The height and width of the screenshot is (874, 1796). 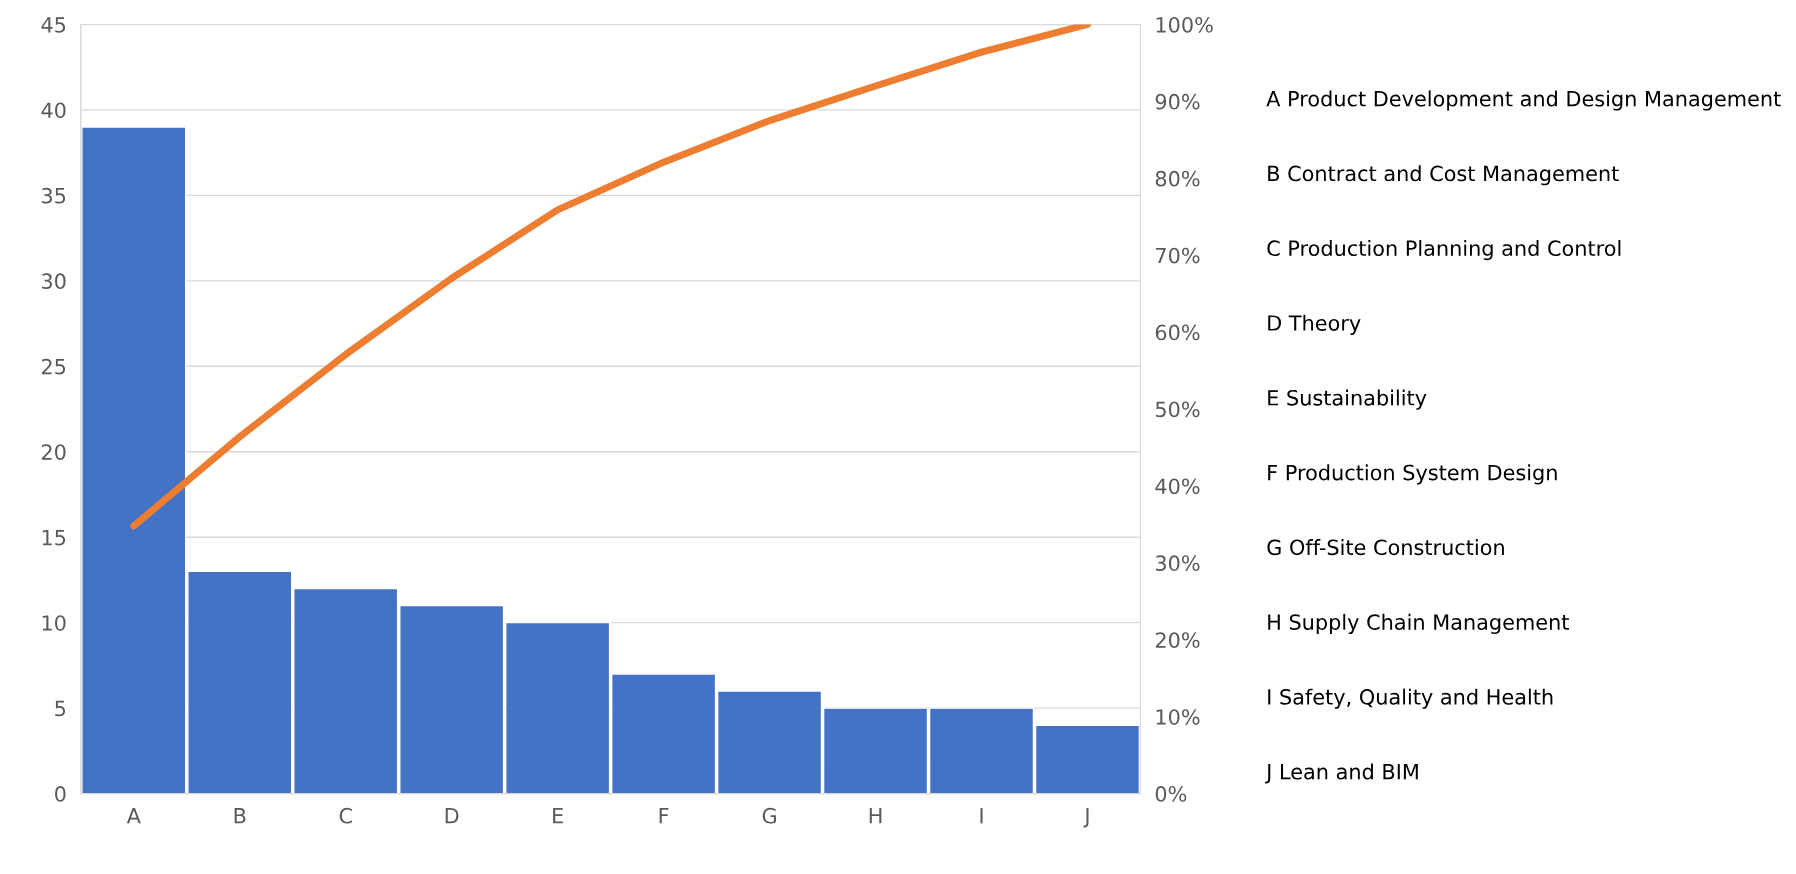 What do you see at coordinates (1177, 640) in the screenshot?
I see `y2-tick-label: 20%` at bounding box center [1177, 640].